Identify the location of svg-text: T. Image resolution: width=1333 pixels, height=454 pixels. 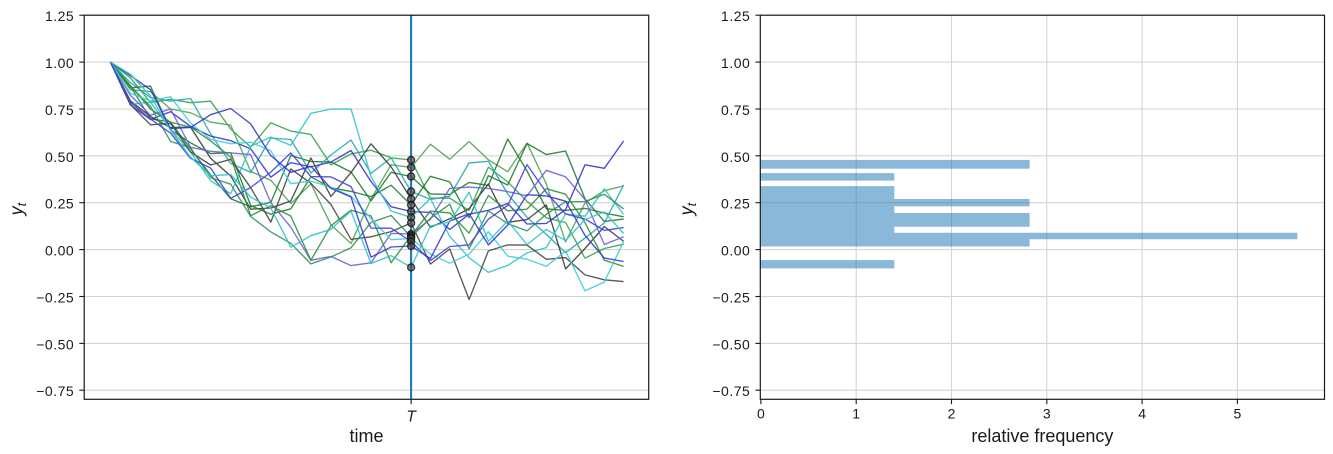
(411, 417).